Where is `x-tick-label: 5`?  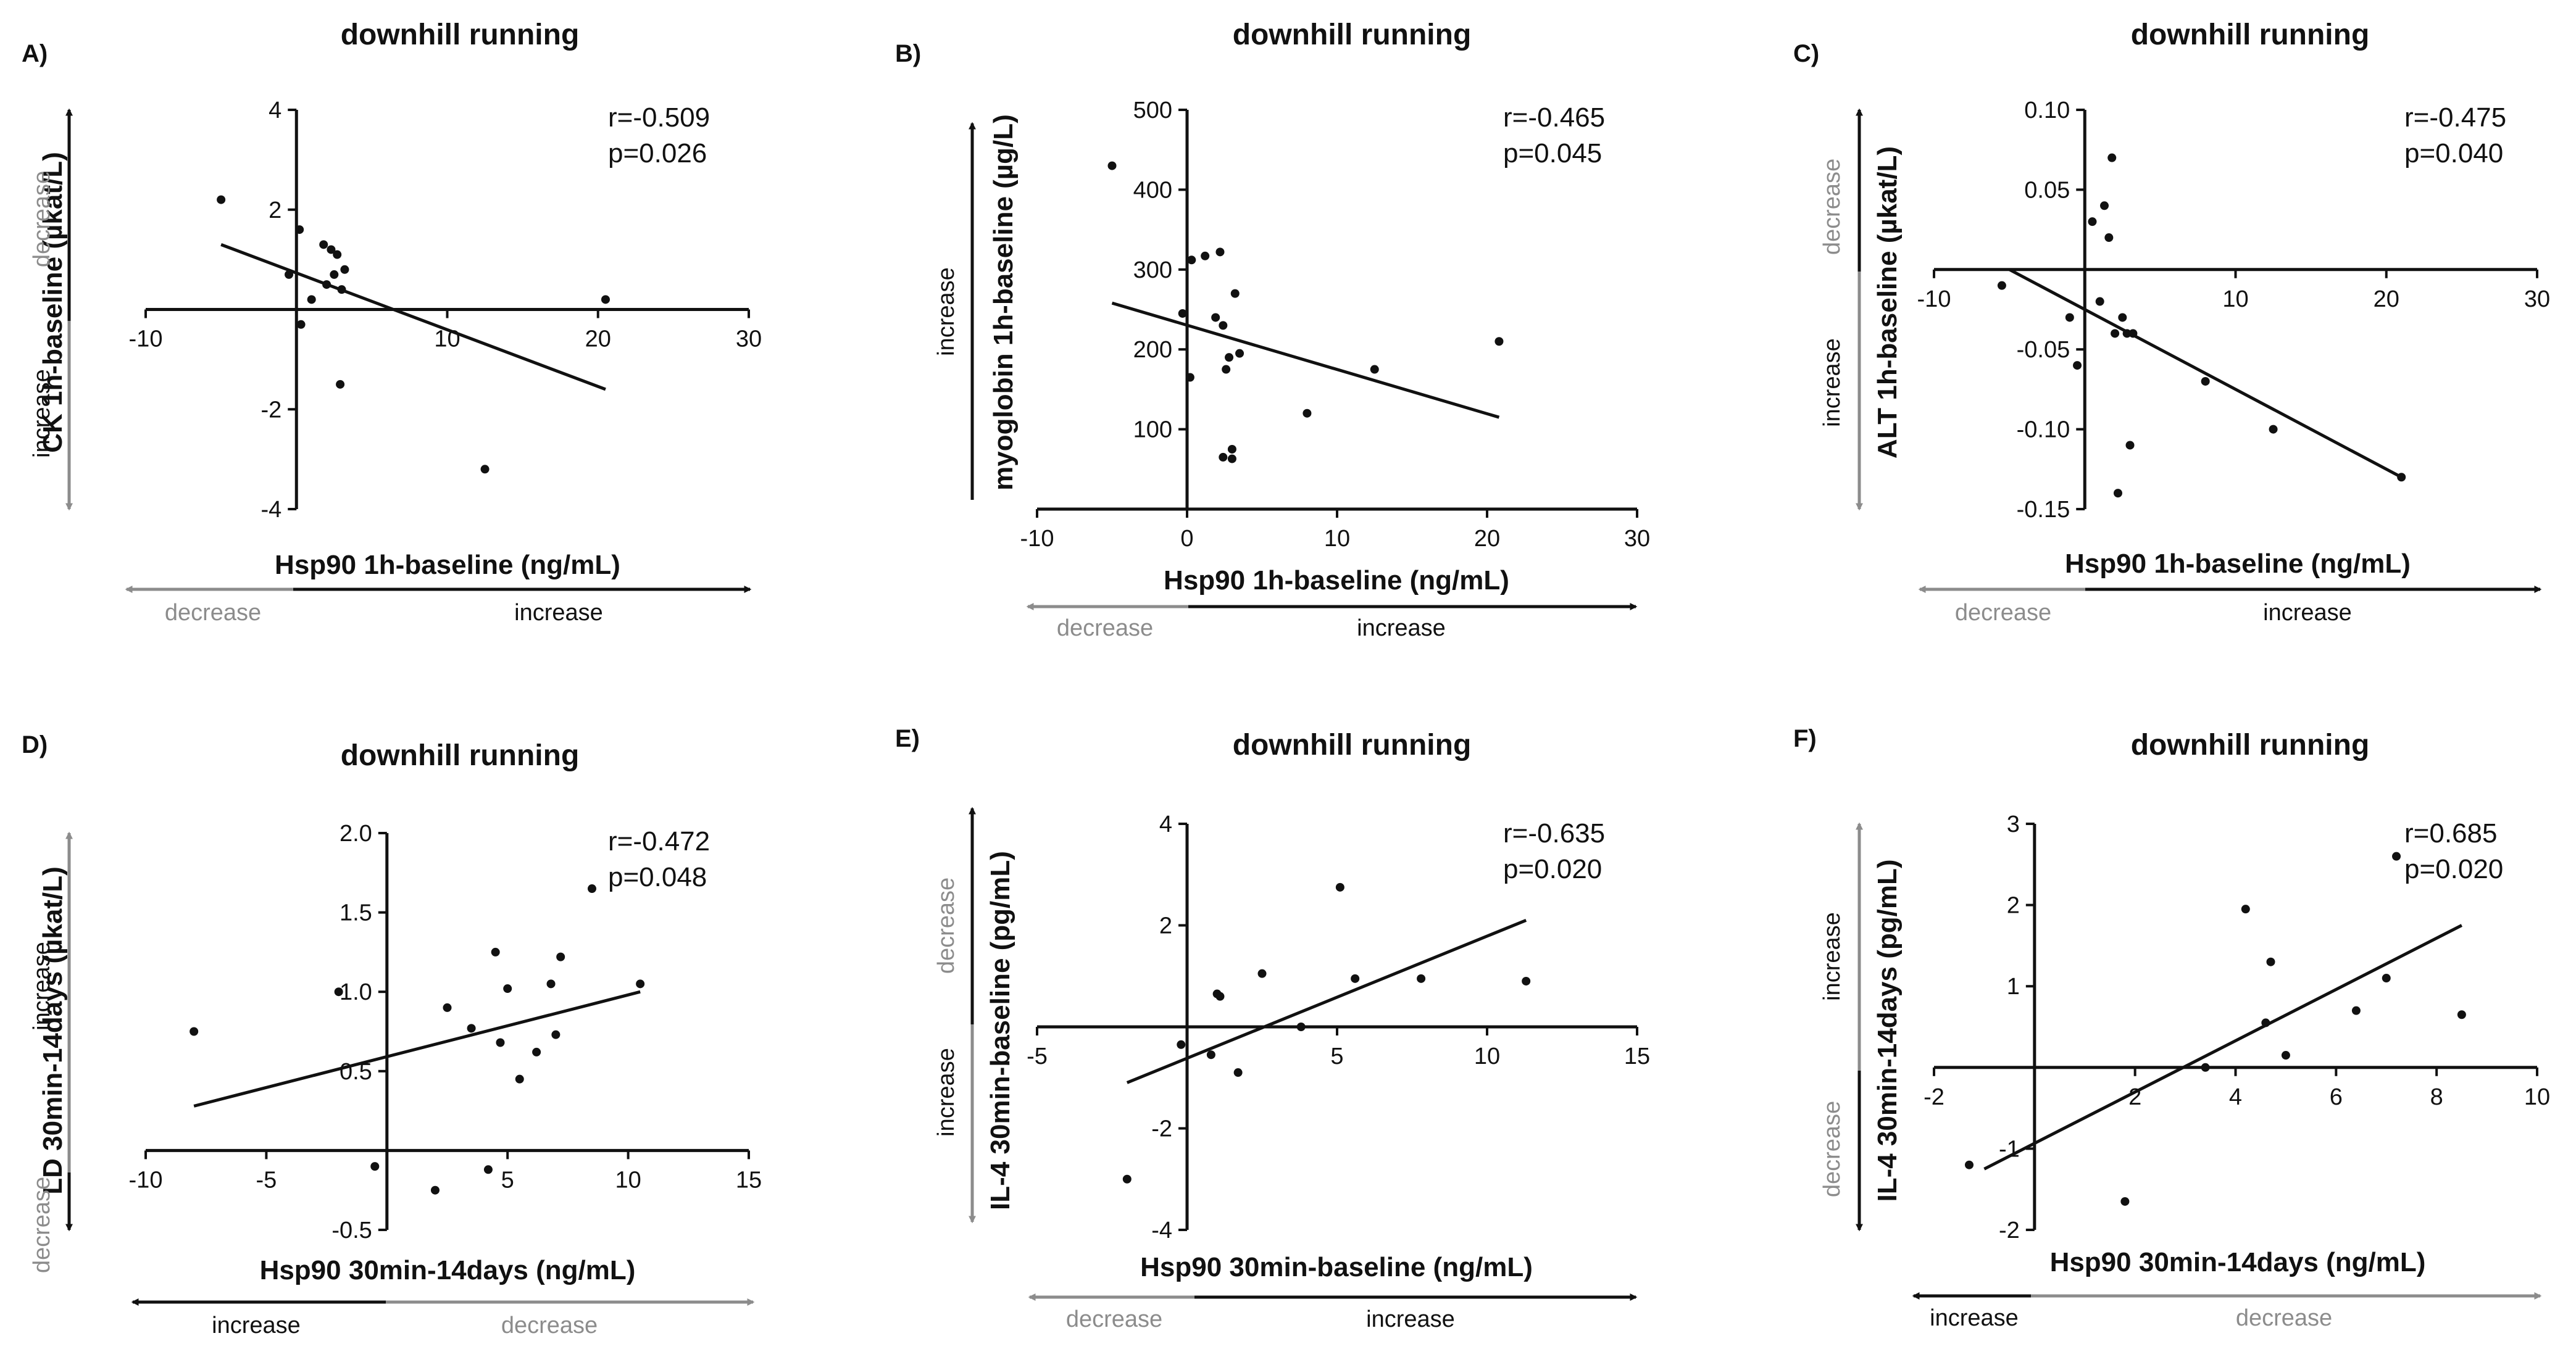
x-tick-label: 5 is located at coordinates (507, 1180).